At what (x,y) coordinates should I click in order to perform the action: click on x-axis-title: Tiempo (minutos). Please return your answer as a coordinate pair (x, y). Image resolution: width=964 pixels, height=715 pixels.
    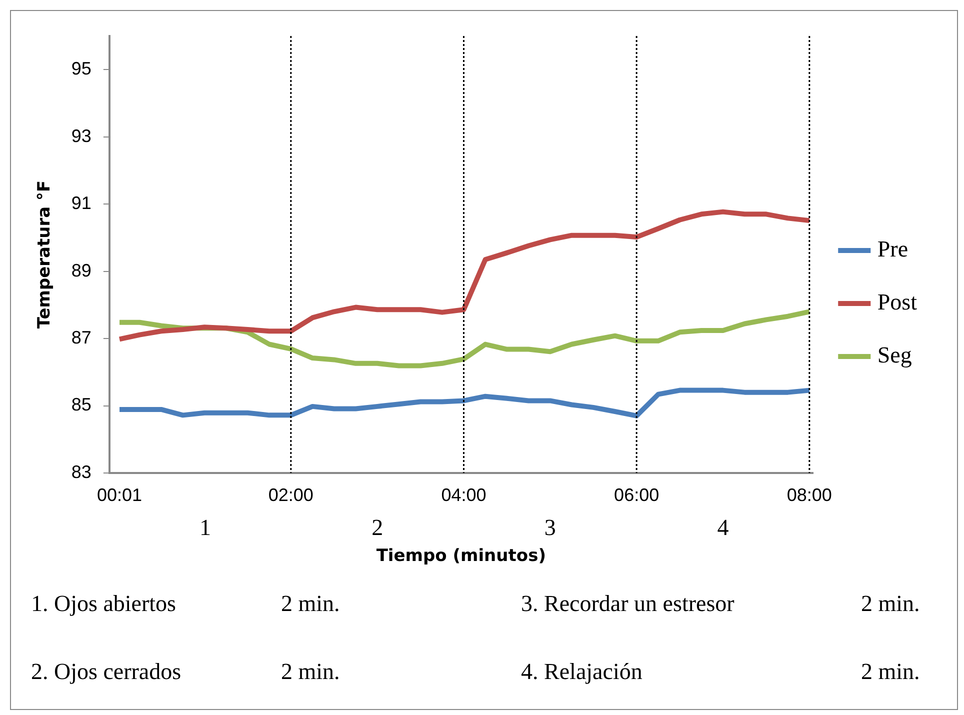
    Looking at the image, I should click on (461, 556).